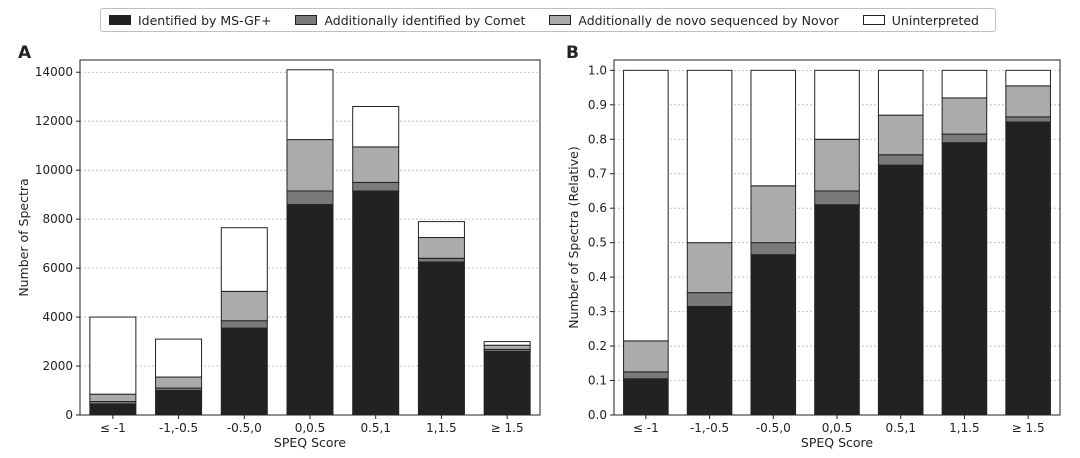 This screenshot has height=458, width=1080. What do you see at coordinates (597, 70) in the screenshot?
I see `y-tick-label: 1.0` at bounding box center [597, 70].